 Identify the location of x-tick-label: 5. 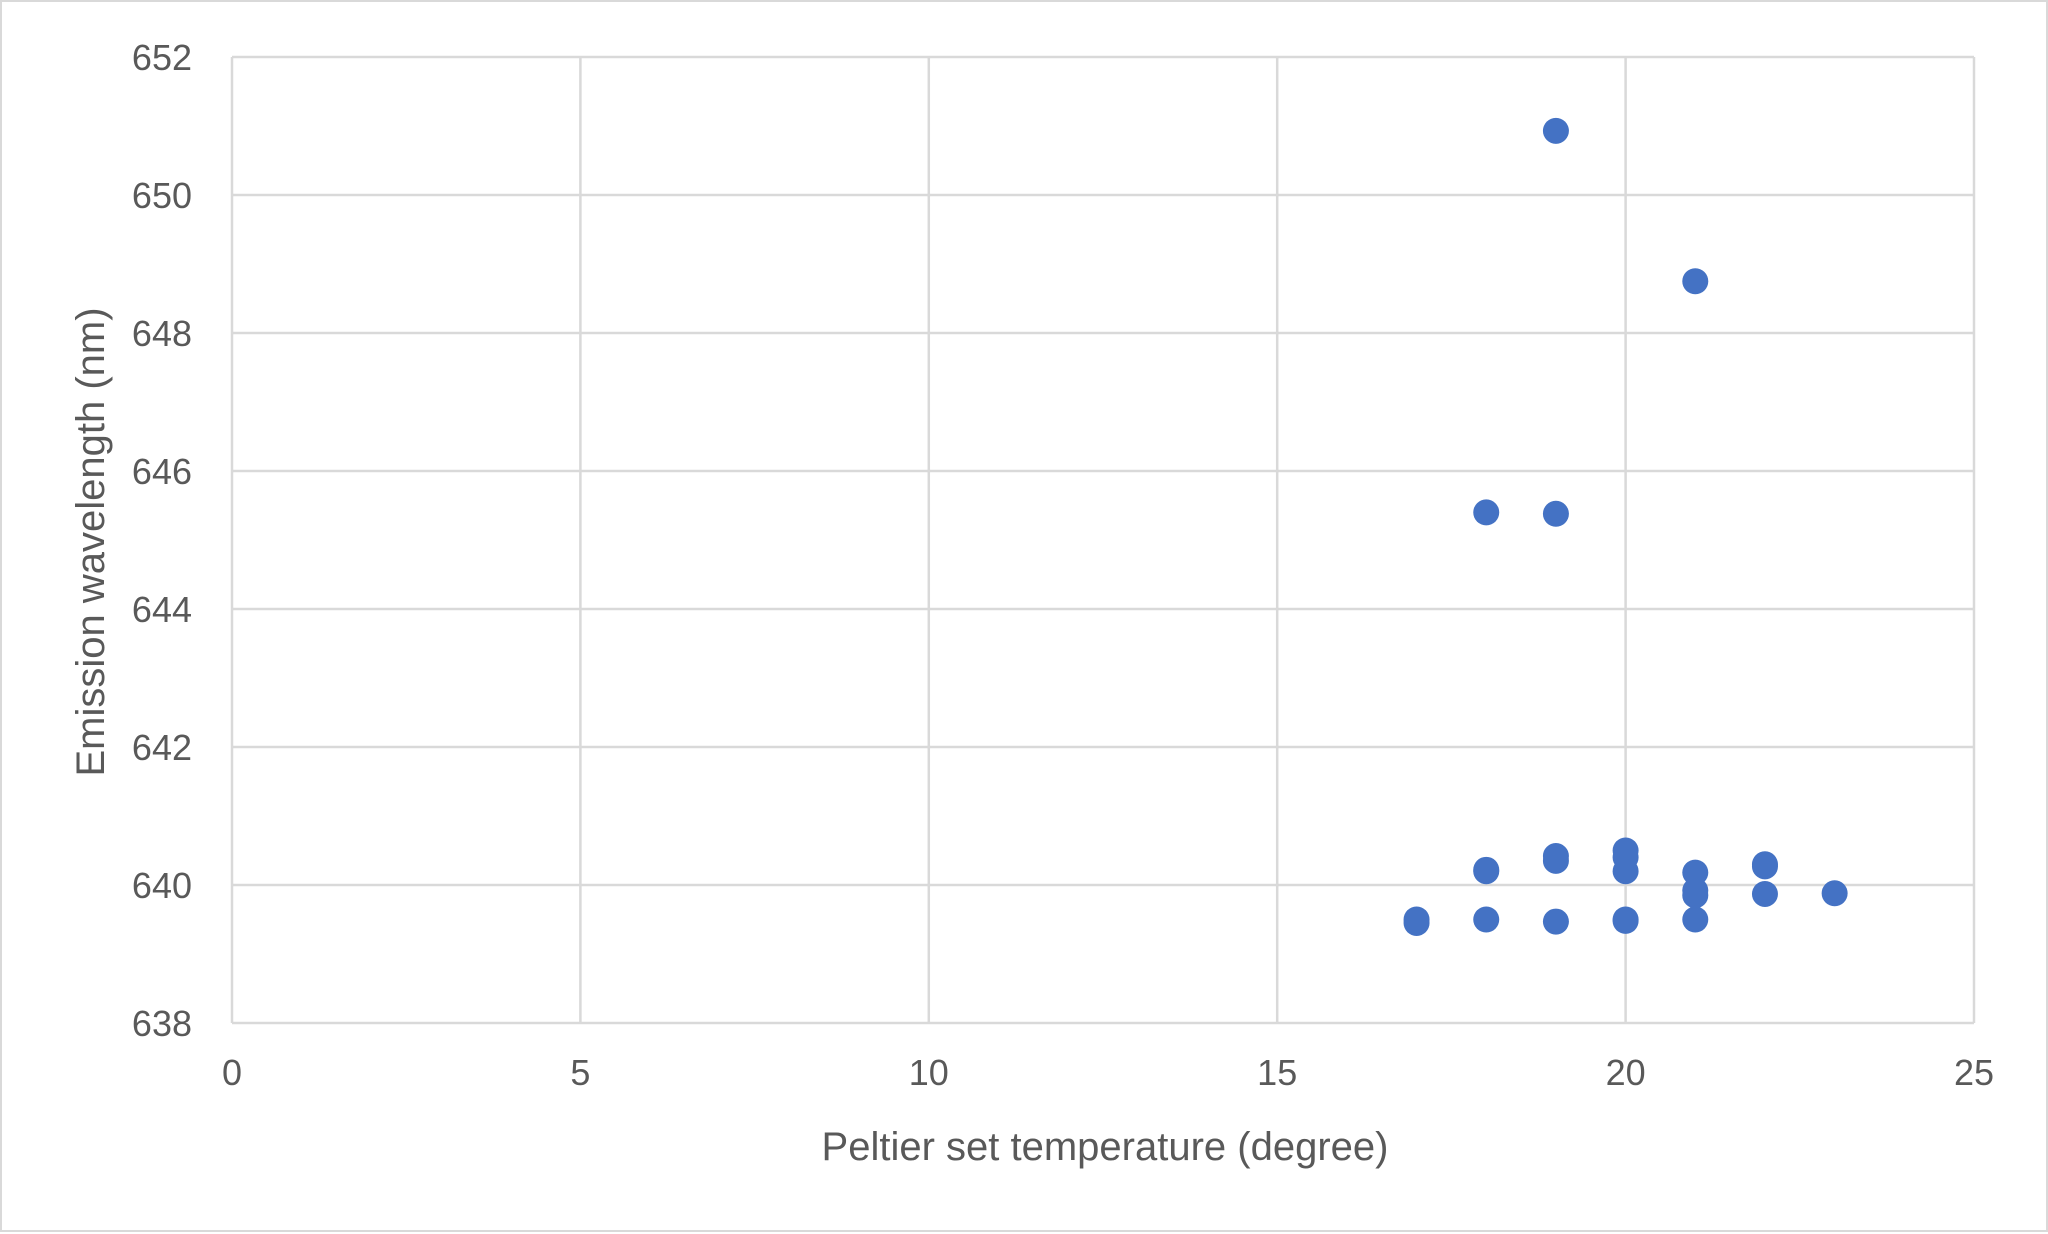
(580, 1072).